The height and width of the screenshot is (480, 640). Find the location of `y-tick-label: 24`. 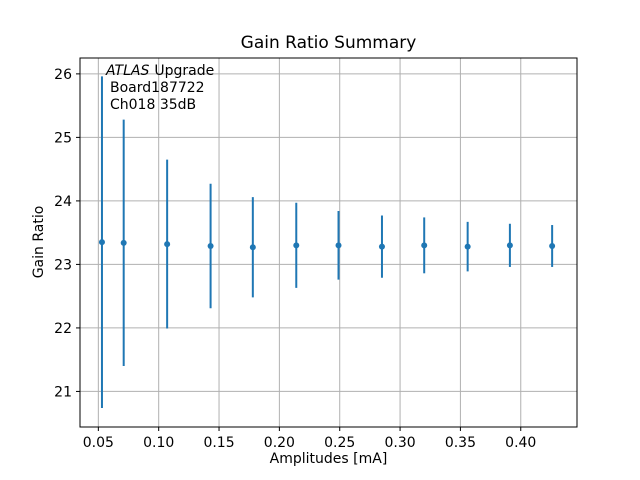

y-tick-label: 24 is located at coordinates (63, 202).